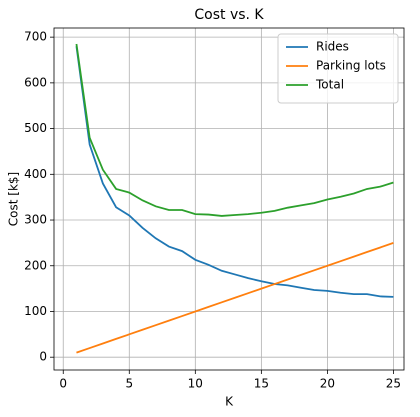 The width and height of the screenshot is (420, 417). I want to click on chart-title: Cost vs. K, so click(229, 15).